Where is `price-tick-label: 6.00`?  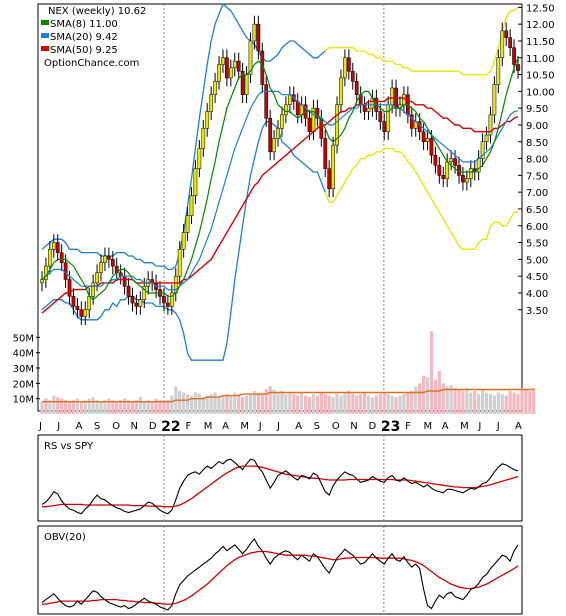 price-tick-label: 6.00 is located at coordinates (537, 227).